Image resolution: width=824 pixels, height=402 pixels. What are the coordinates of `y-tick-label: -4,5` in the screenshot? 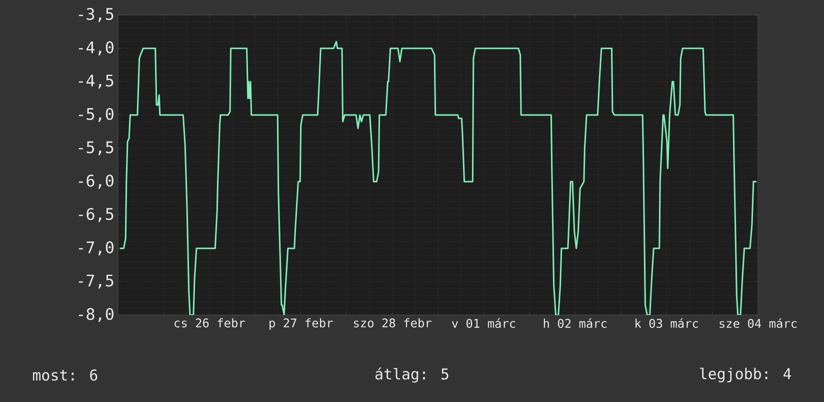 It's located at (96, 81).